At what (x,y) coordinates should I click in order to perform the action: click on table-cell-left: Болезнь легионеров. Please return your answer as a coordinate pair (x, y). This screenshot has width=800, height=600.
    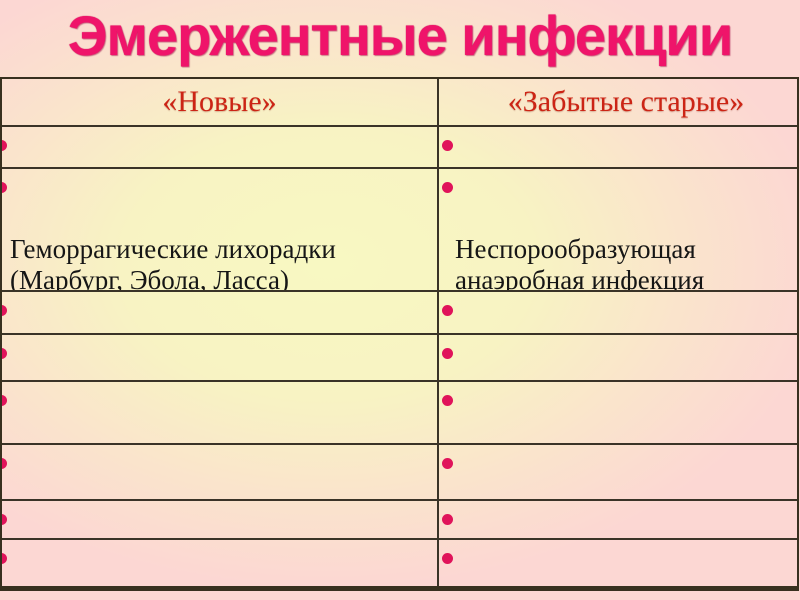
    Looking at the image, I should click on (220, 313).